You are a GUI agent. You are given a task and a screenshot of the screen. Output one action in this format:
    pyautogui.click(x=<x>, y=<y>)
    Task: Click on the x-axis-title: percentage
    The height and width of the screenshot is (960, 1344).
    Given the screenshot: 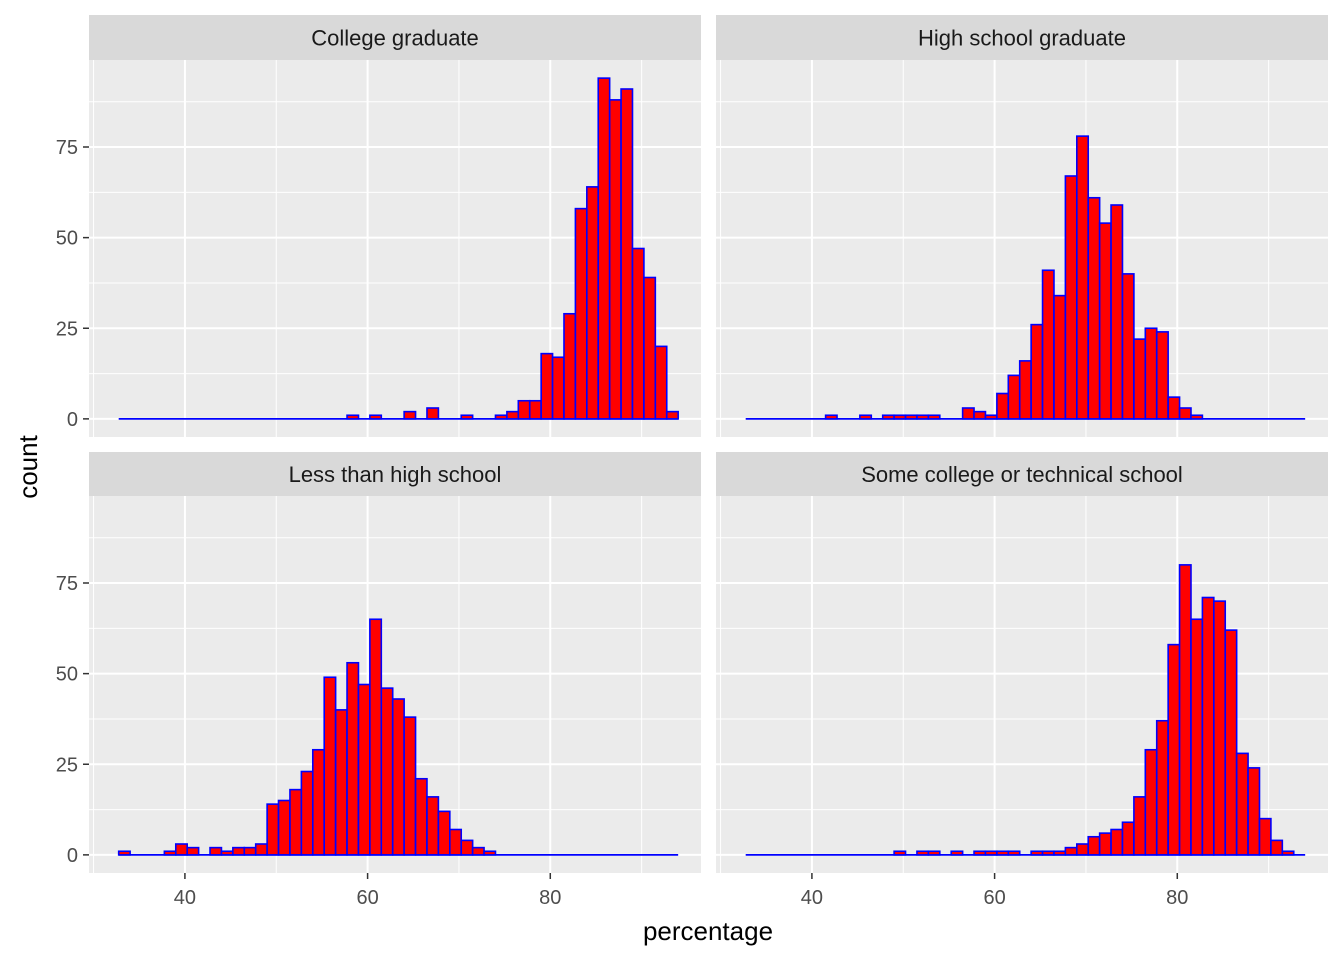 What is the action you would take?
    pyautogui.click(x=708, y=931)
    